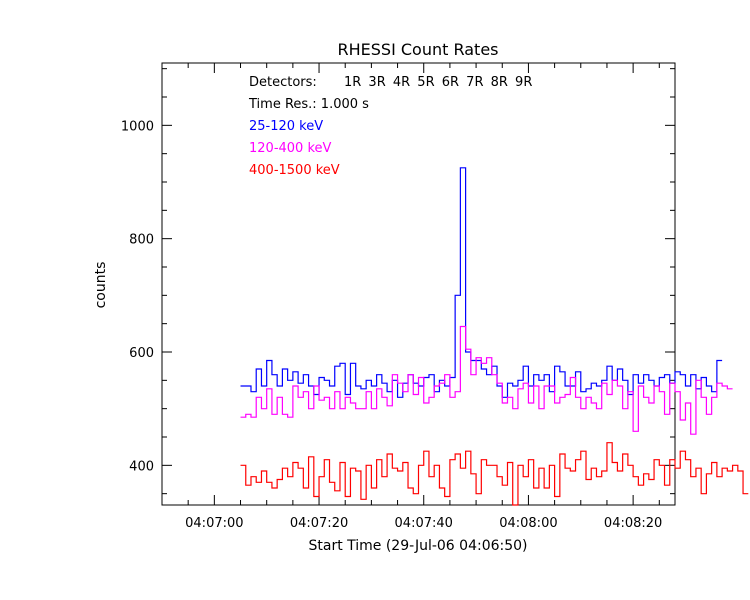 The width and height of the screenshot is (750, 600). I want to click on y-tick-label: 1000, so click(137, 126).